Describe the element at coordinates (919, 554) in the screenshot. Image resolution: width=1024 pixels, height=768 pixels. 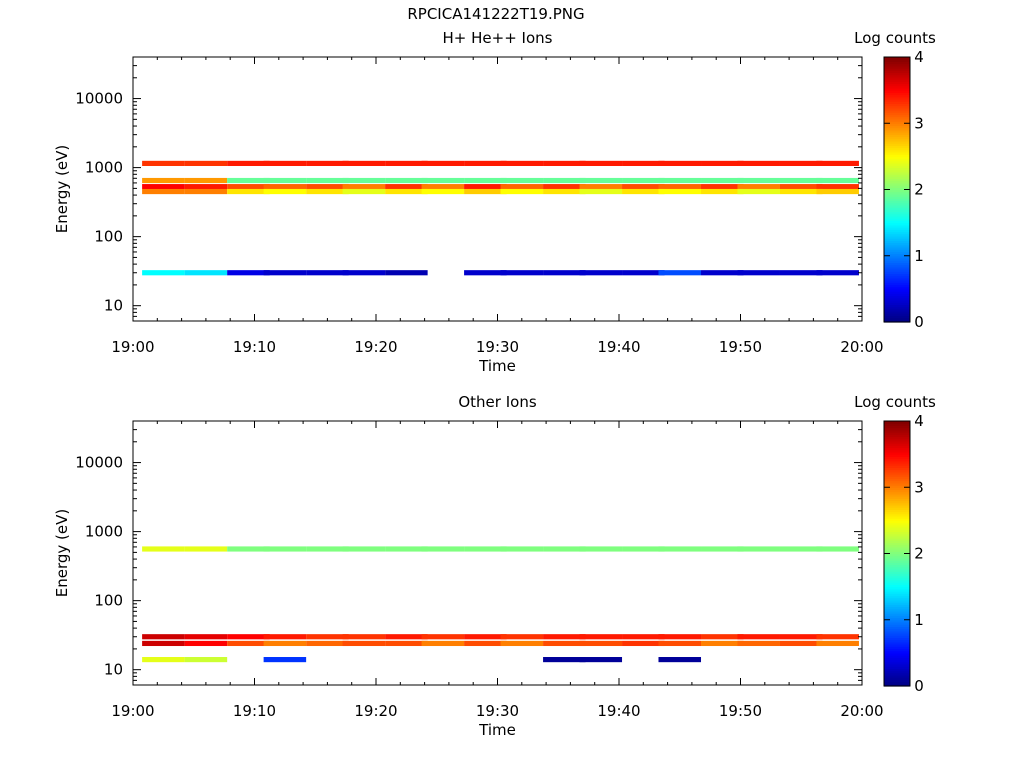
I see `bottom-colorbar-tick-label-2: 2` at that location.